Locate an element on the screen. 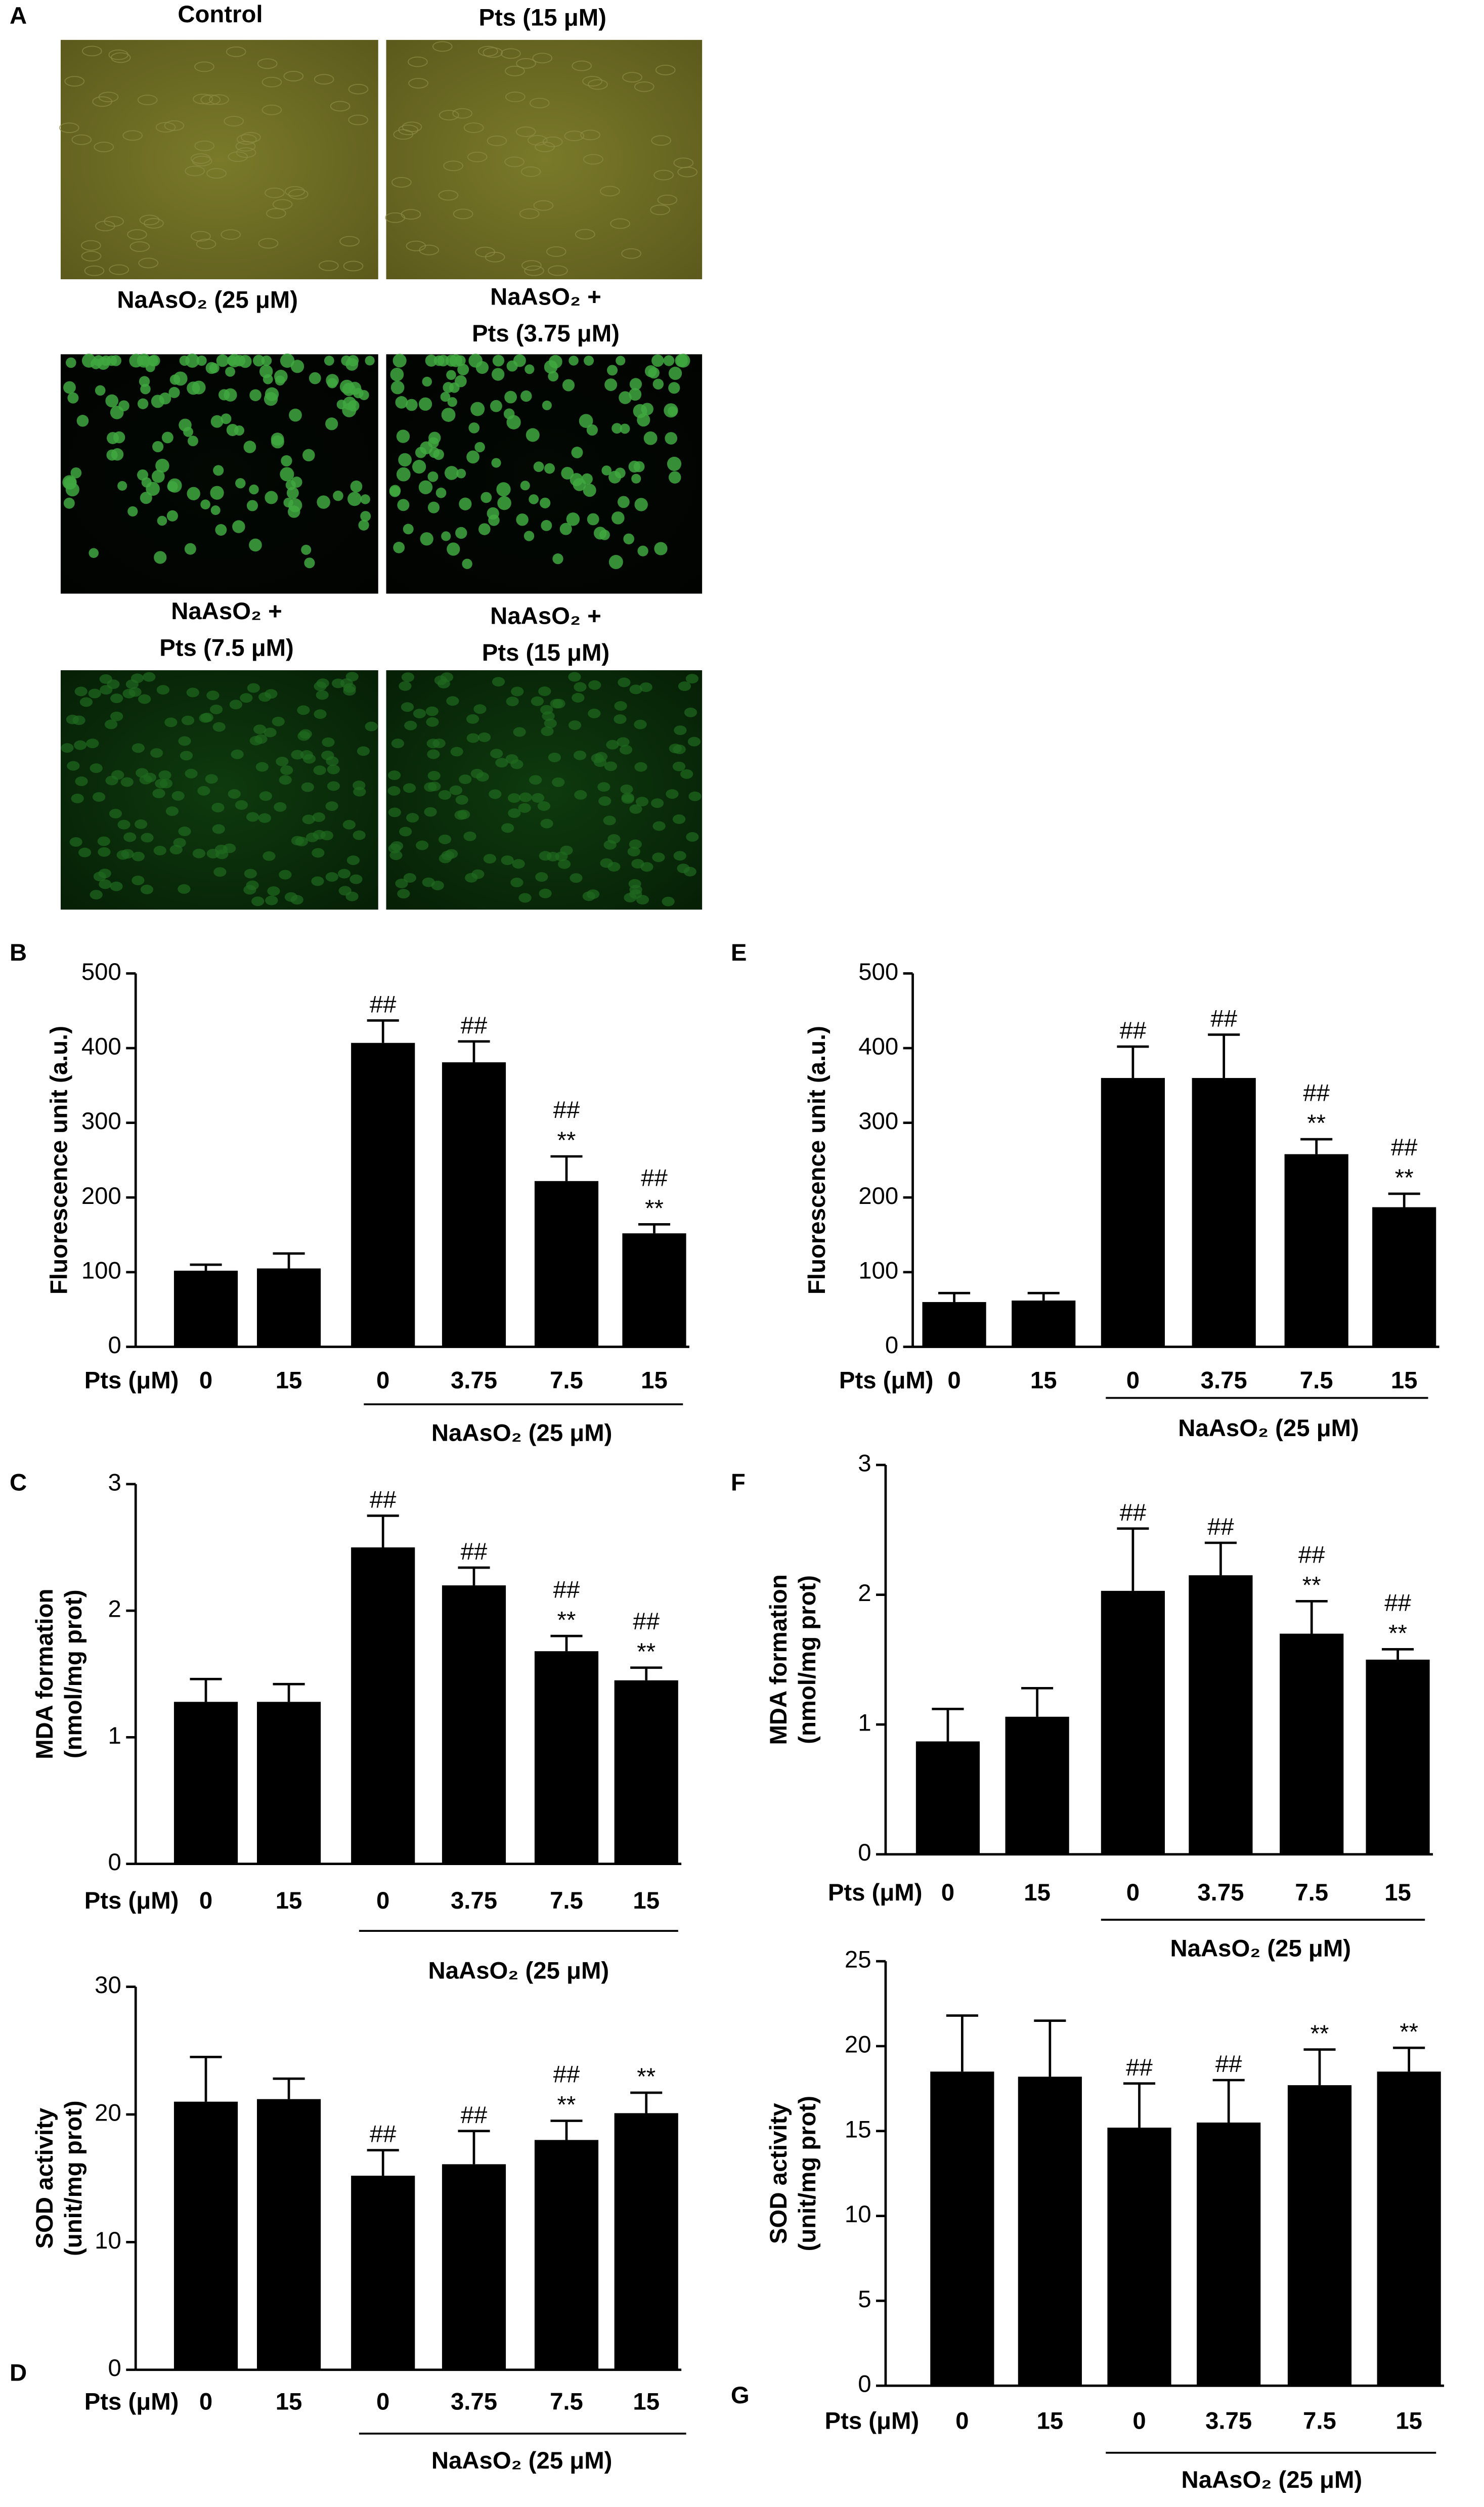 Image resolution: width=1484 pixels, height=2507 pixels. y-tick-label: 100 is located at coordinates (101, 1270).